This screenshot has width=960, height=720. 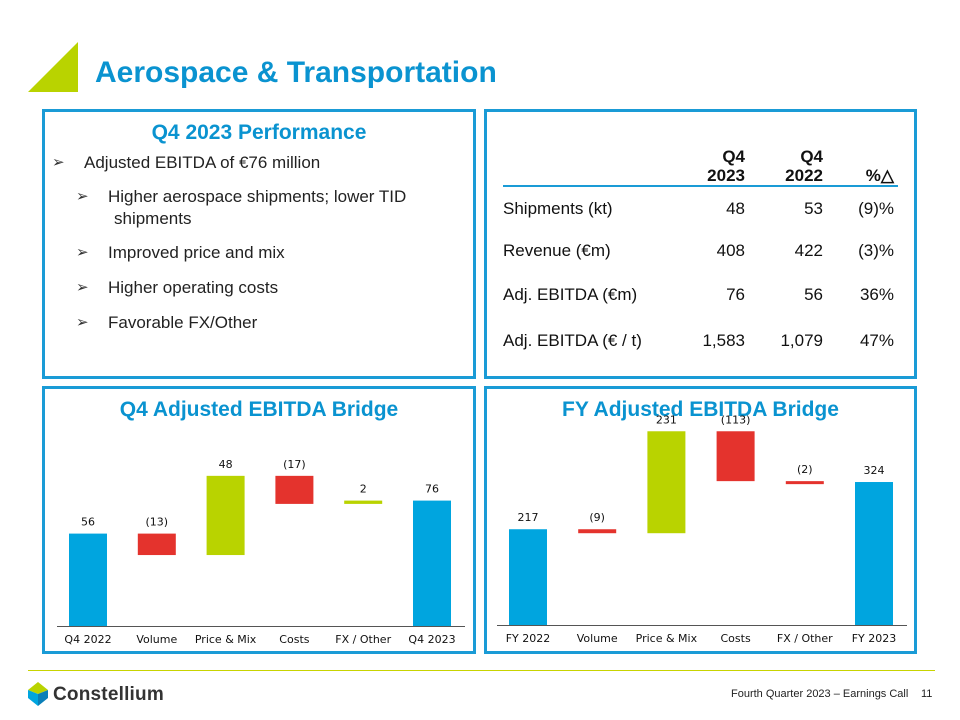 I want to click on page-title: Aerospace & Transportation, so click(x=296, y=72).